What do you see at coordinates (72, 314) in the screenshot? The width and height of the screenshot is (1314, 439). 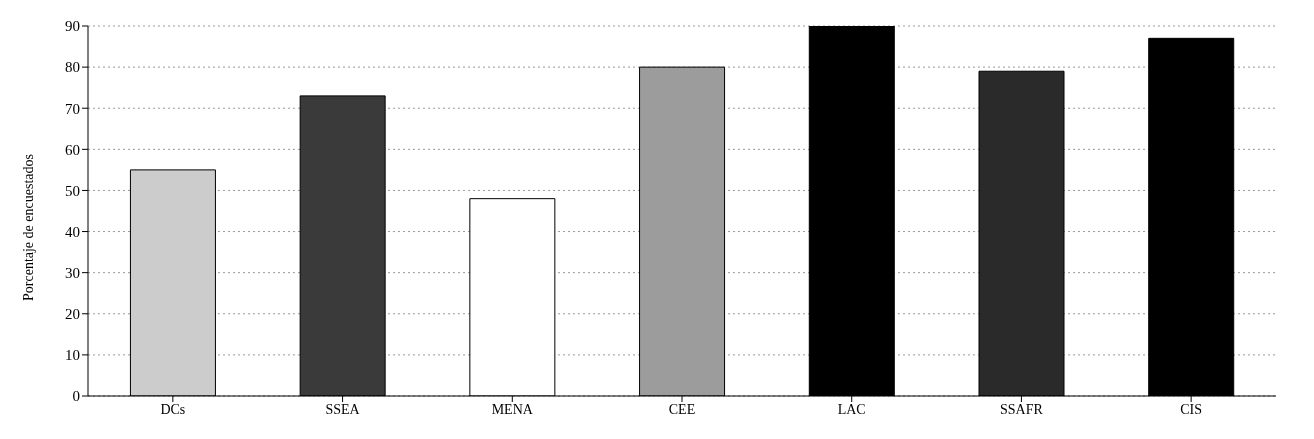 I see `y-tick-label: 20` at bounding box center [72, 314].